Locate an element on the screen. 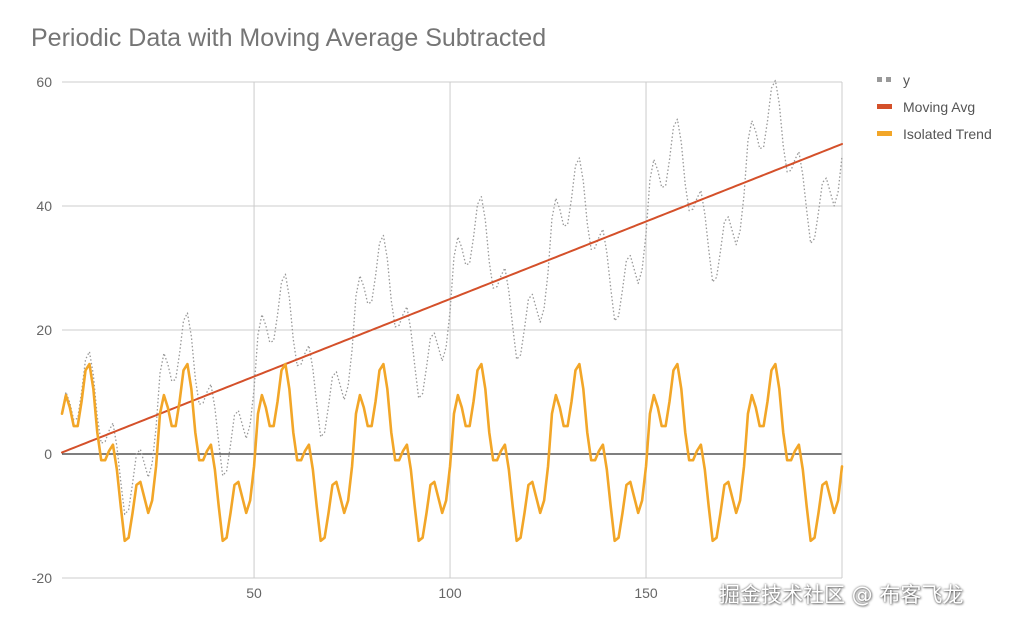  y-tick-label: 40 is located at coordinates (44, 206).